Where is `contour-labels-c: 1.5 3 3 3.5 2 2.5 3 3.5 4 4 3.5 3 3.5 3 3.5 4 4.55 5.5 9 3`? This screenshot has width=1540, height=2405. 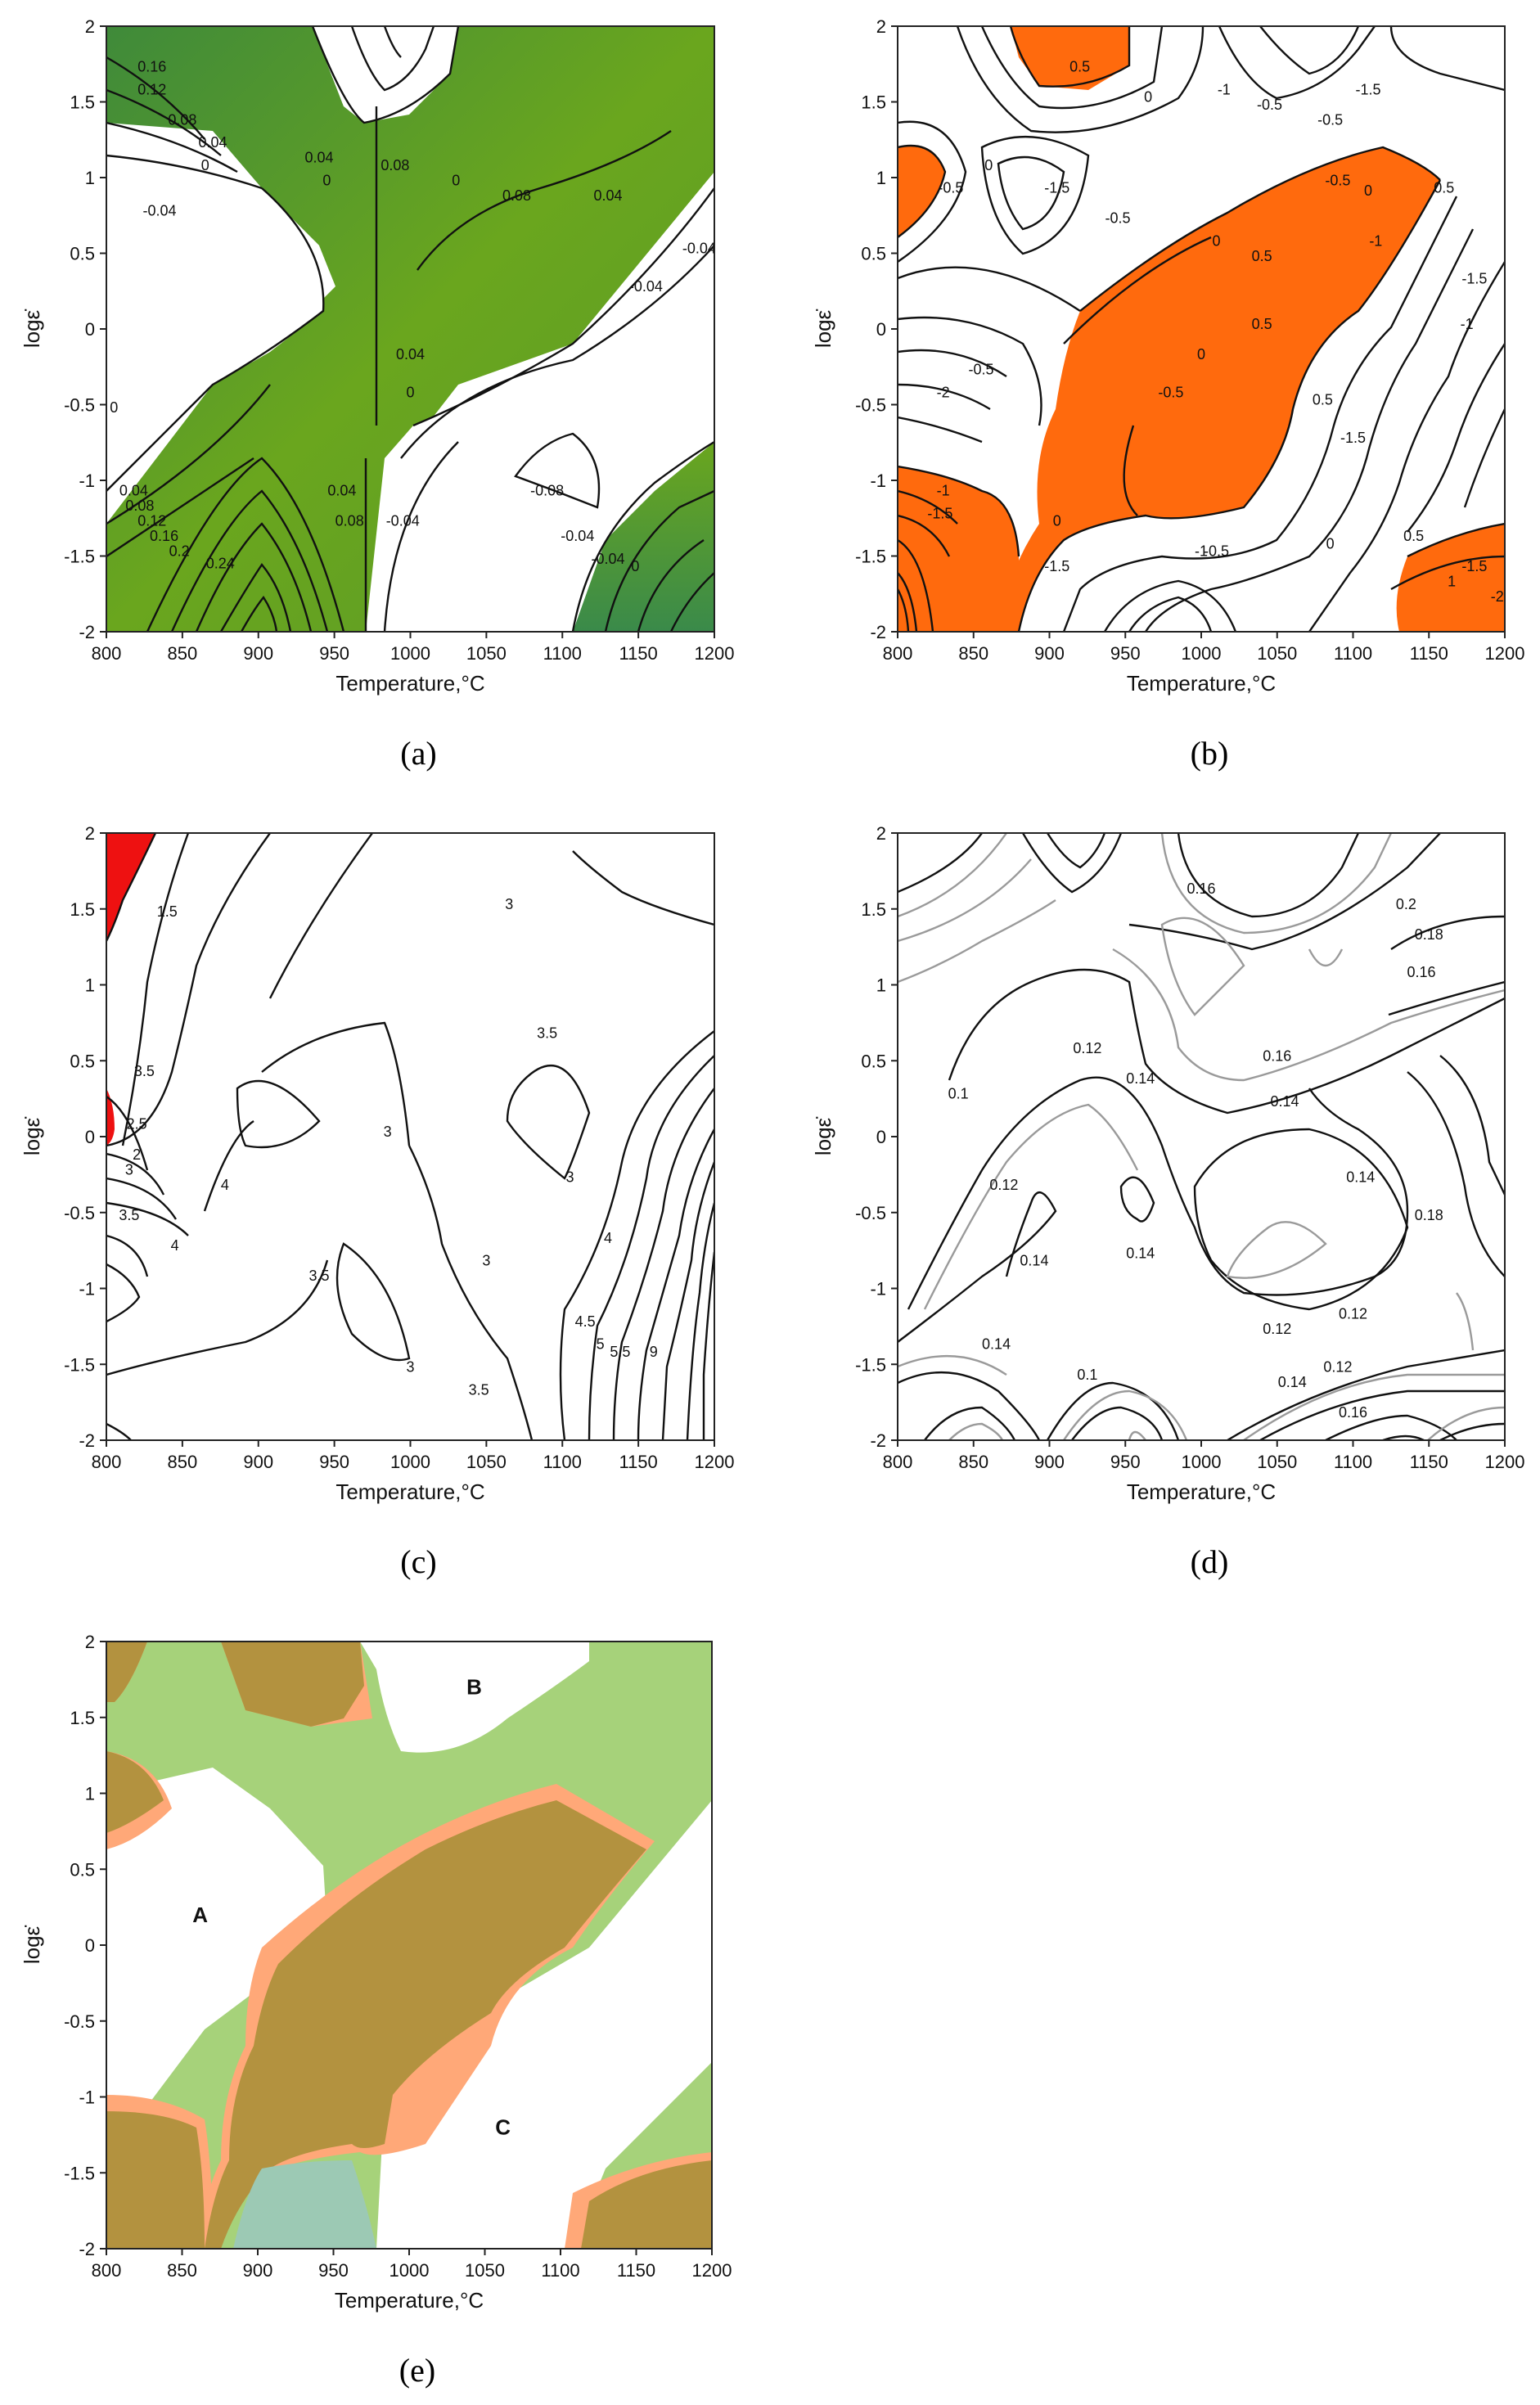 contour-labels-c: 1.5 3 3 3.5 2 2.5 3 3.5 4 4 3.5 3 3.5 3 3.5 4 4.55 5.5 9 3 is located at coordinates (388, 1147).